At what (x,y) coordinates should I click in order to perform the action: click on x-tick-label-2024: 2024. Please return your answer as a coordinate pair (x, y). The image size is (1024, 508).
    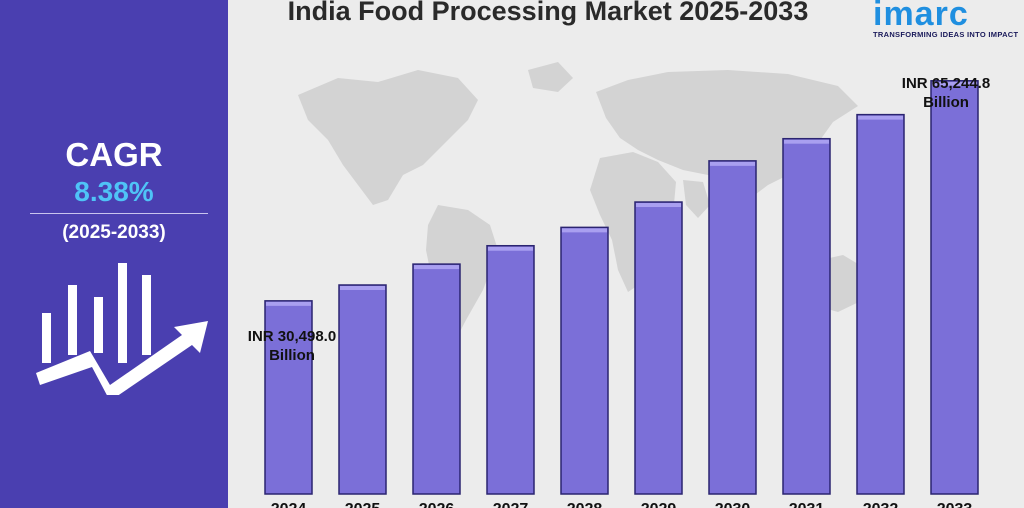
    Looking at the image, I should click on (289, 504).